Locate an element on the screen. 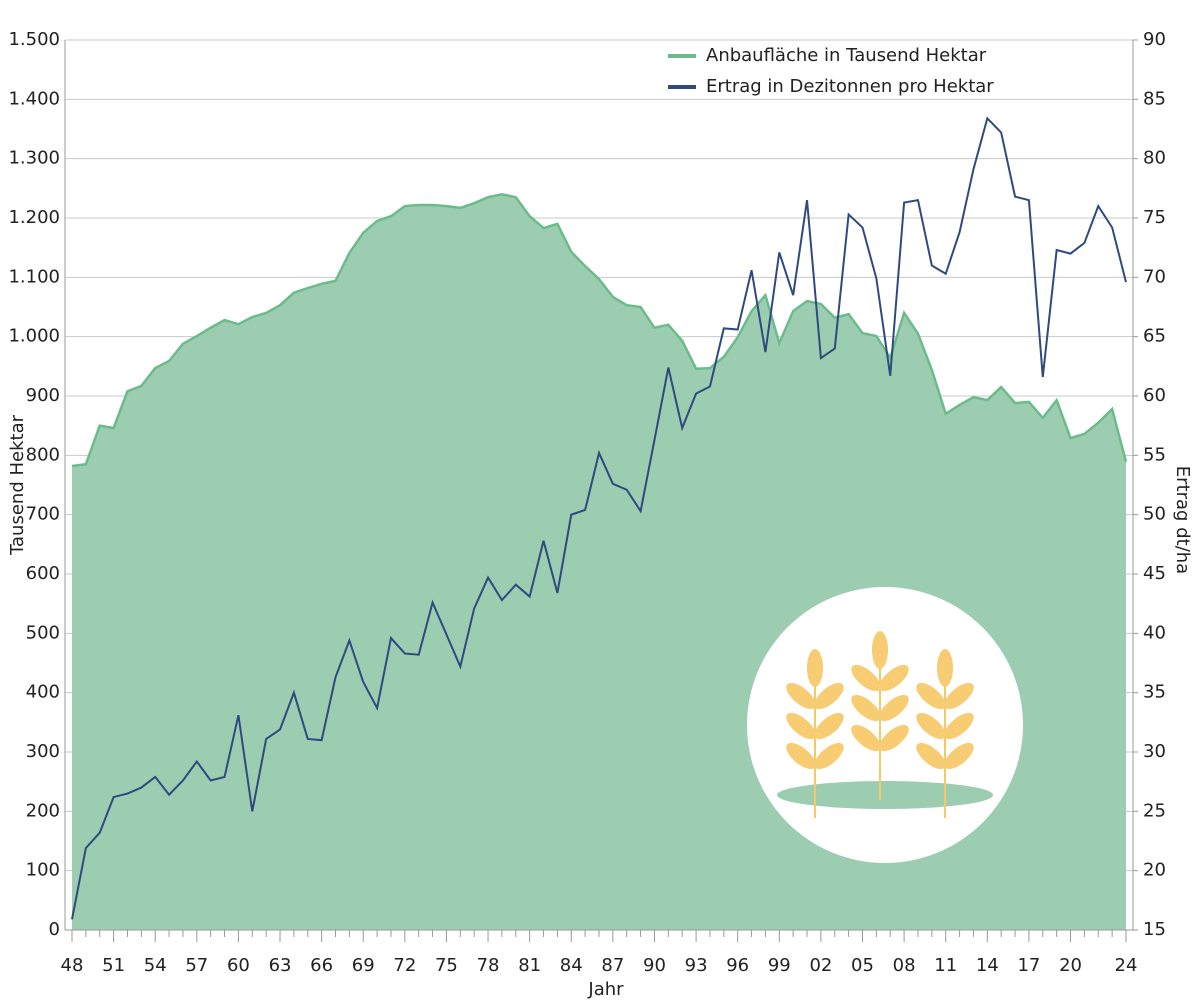  y2-tick-label: 80 is located at coordinates (1154, 158).